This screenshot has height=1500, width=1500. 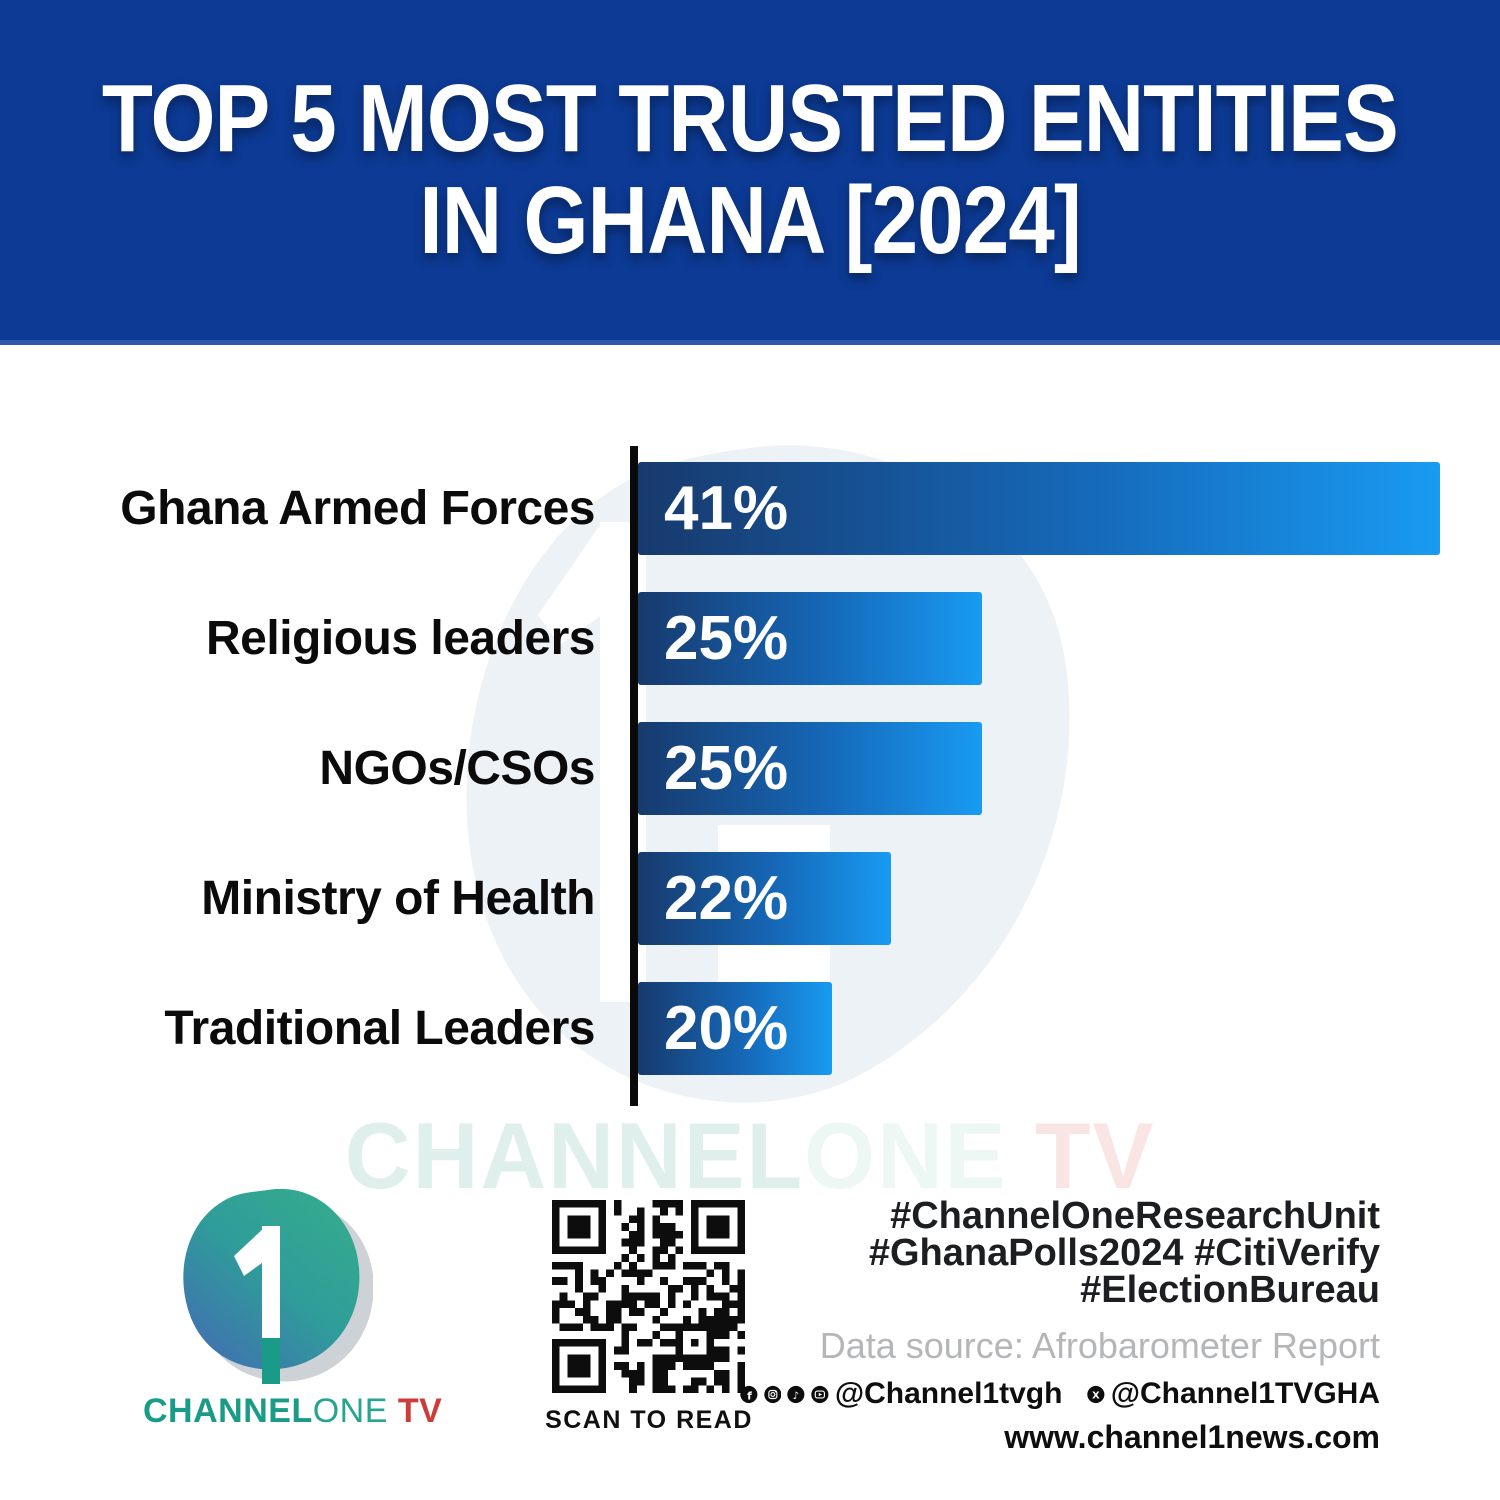 What do you see at coordinates (750, 220) in the screenshot?
I see `page-title-line-2: IN GHANA [2024]` at bounding box center [750, 220].